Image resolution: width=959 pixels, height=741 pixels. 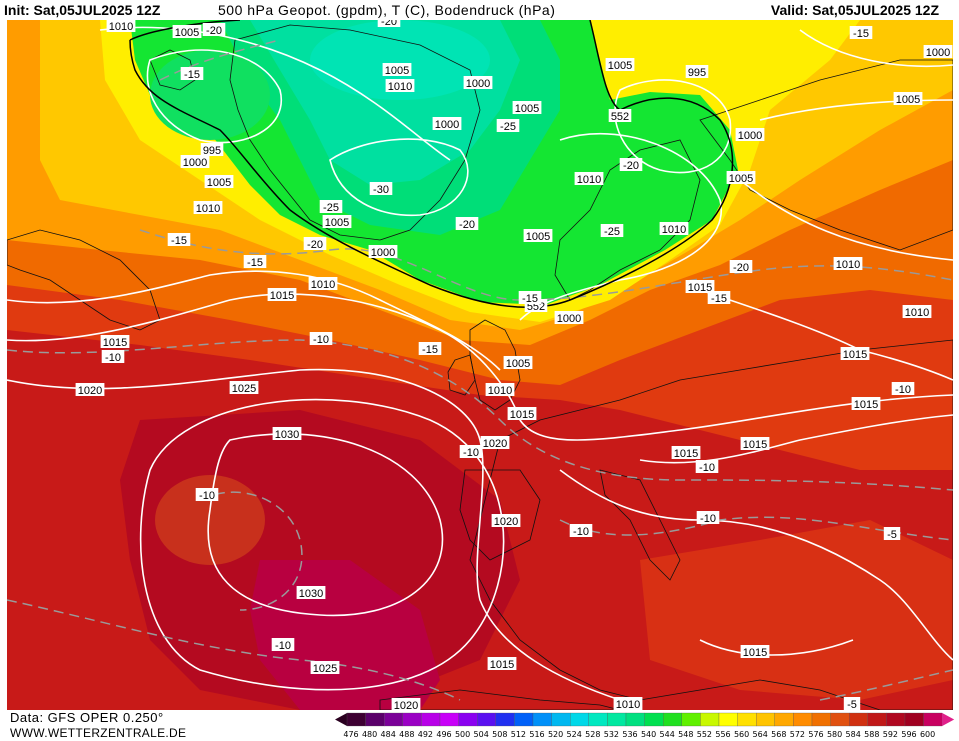 I want to click on isobar-label: 1025, so click(x=244, y=388).